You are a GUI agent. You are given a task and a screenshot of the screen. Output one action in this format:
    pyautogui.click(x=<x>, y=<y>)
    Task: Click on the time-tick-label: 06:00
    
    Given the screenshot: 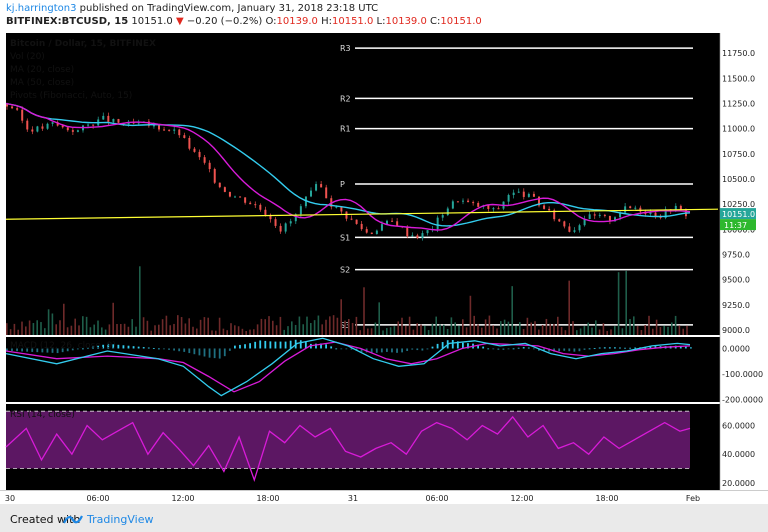 What is the action you would take?
    pyautogui.click(x=97, y=498)
    